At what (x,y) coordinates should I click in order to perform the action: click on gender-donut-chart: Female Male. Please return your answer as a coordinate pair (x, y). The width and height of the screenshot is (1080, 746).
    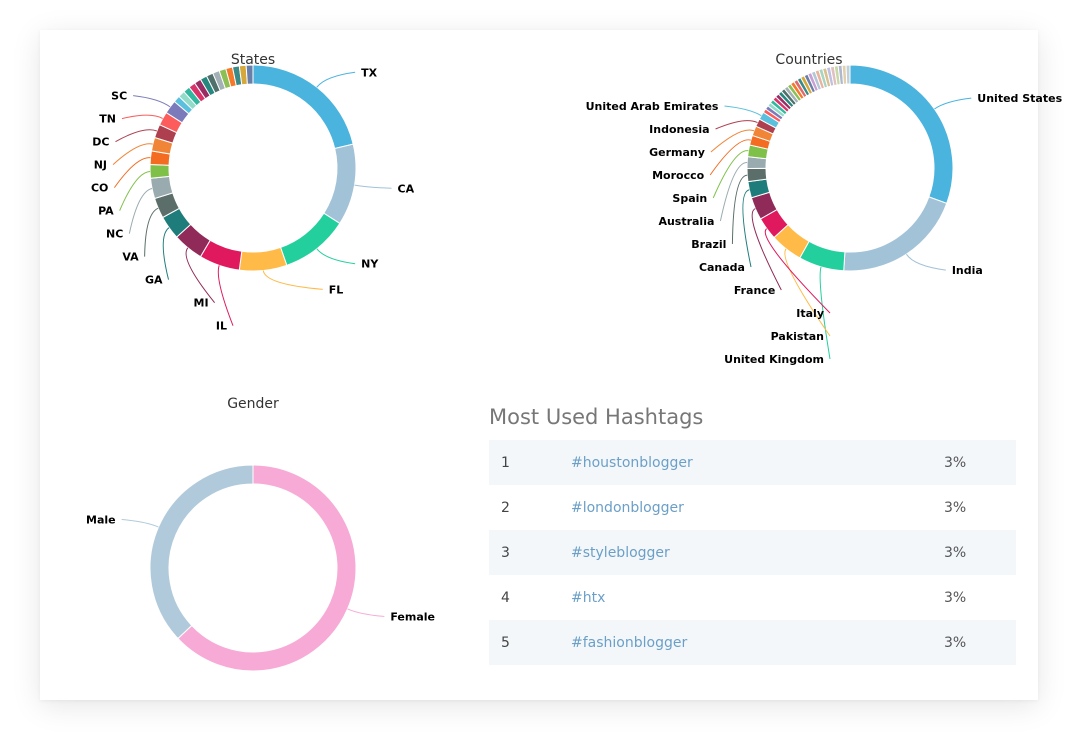
    Looking at the image, I should click on (260, 568).